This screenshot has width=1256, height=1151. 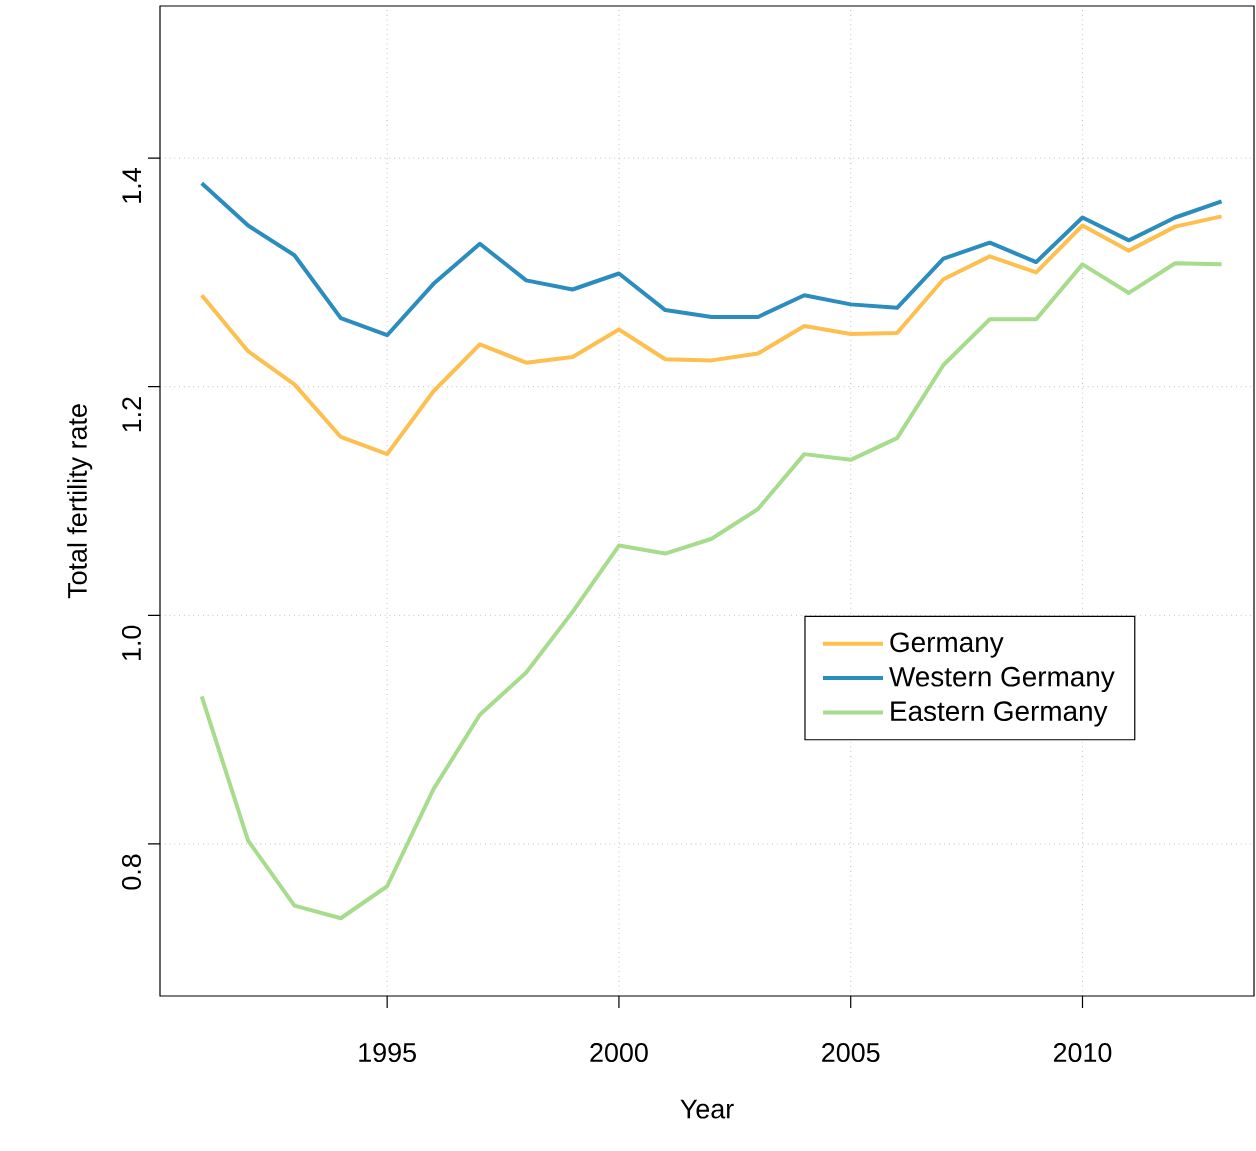 I want to click on legend-label: Eastern Germany, so click(x=999, y=714).